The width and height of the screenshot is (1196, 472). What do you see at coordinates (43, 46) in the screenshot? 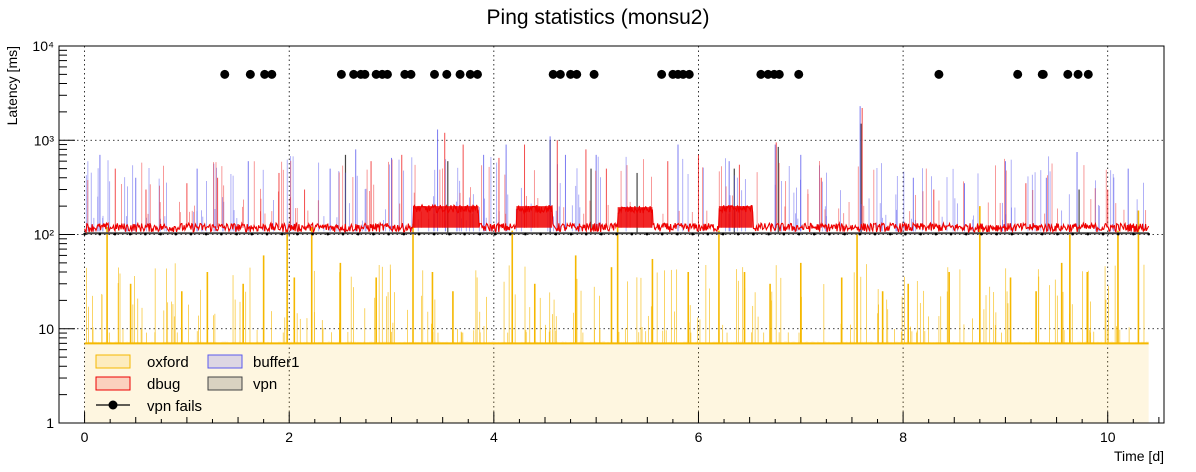
I see `y-tick-label: 10⁴` at bounding box center [43, 46].